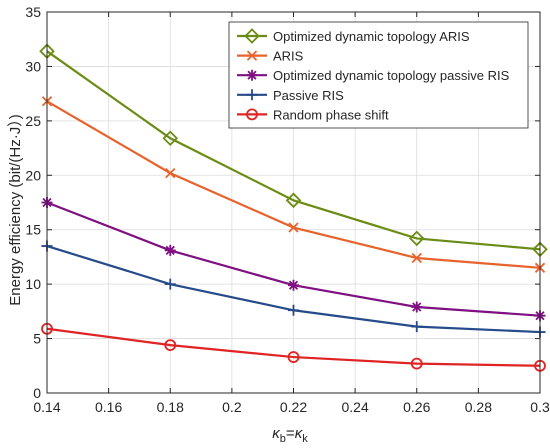  Describe the element at coordinates (293, 347) in the screenshot. I see `series-line` at that location.